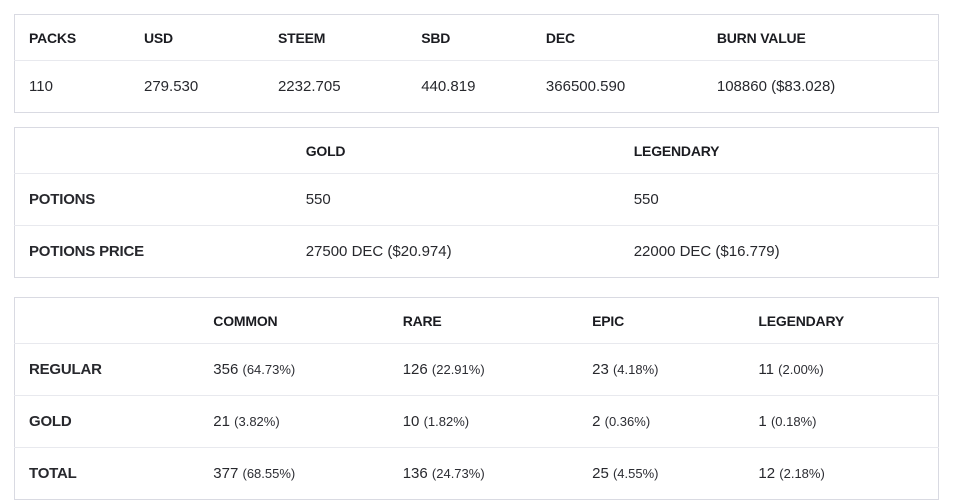 Image resolution: width=953 pixels, height=500 pixels. I want to click on gold-potions-price: 27500 DEC ($20.974), so click(378, 251).